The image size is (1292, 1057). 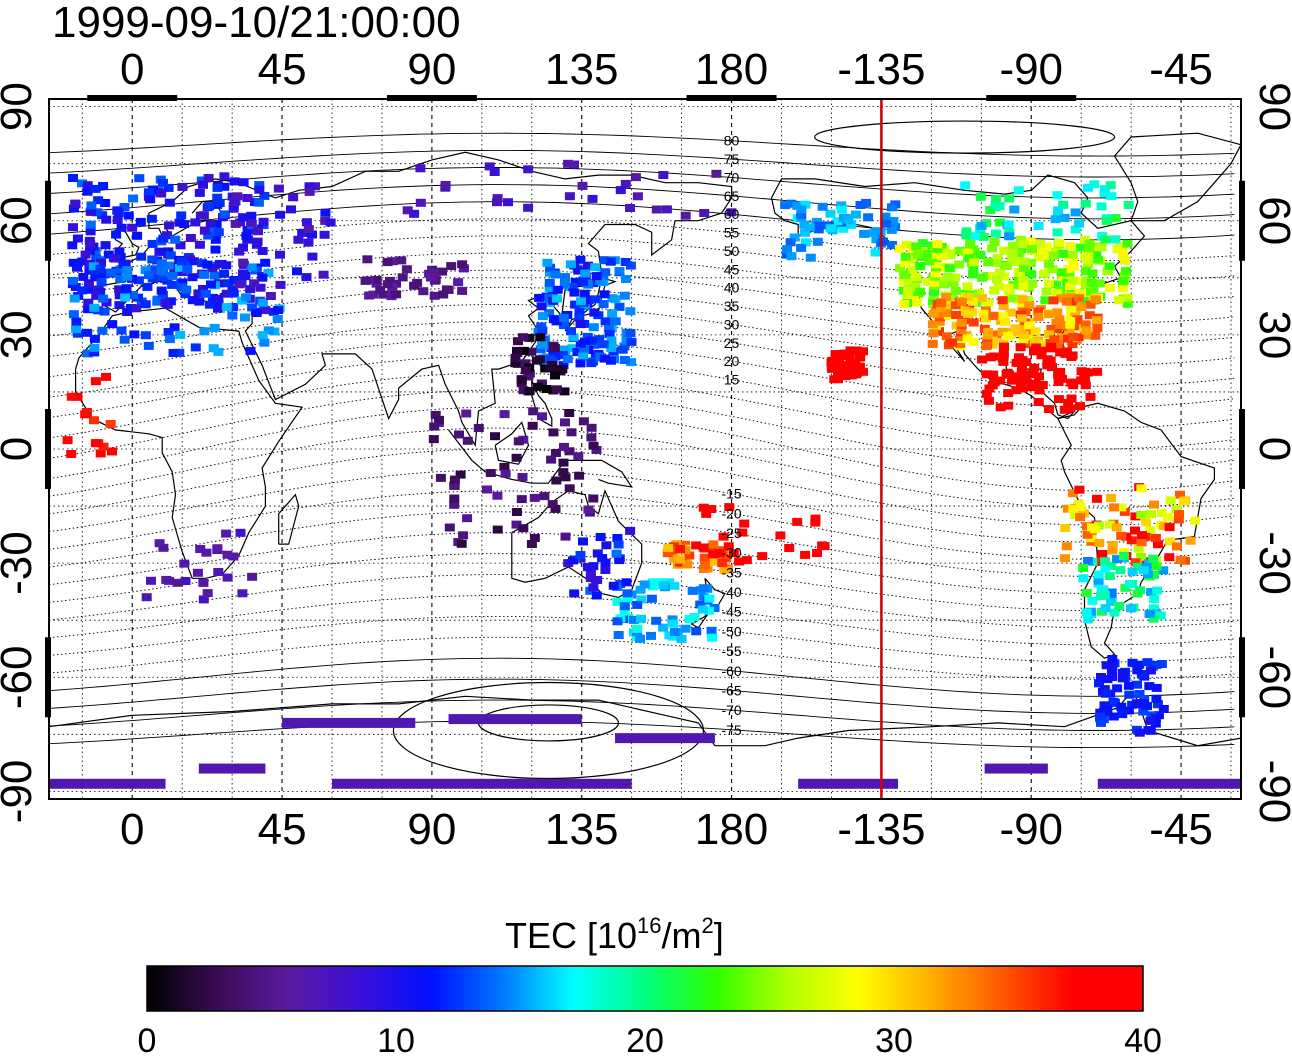 I want to click on frame-bar-right, so click(x=1242, y=449).